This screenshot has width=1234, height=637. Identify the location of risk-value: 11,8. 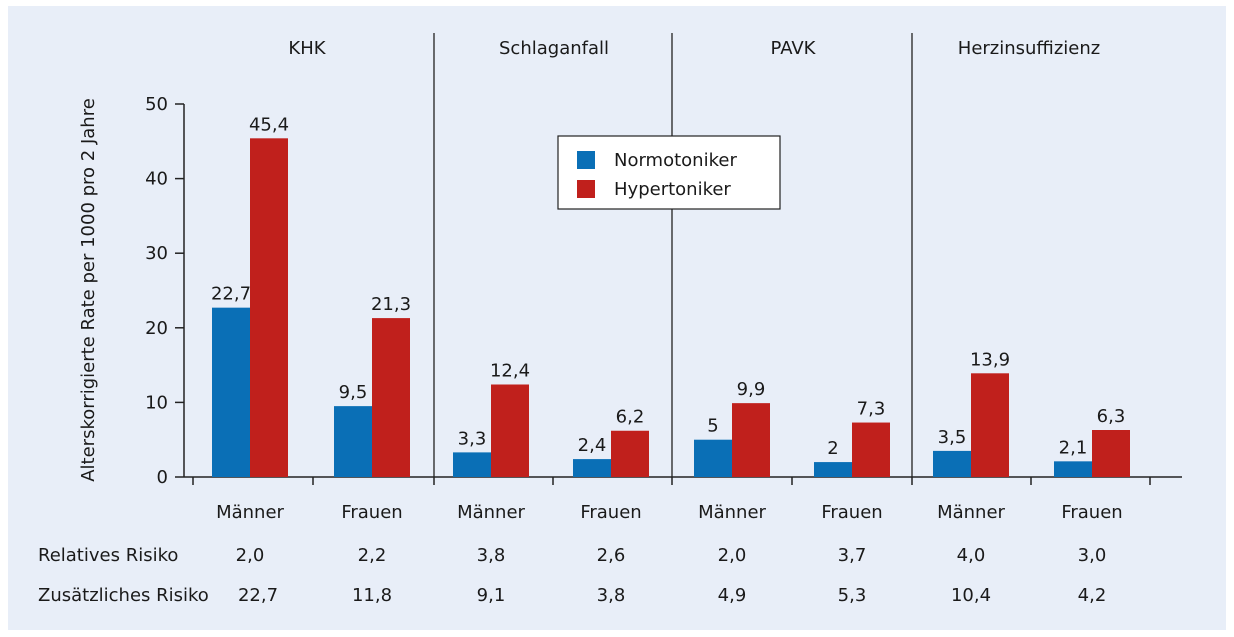
(372, 595).